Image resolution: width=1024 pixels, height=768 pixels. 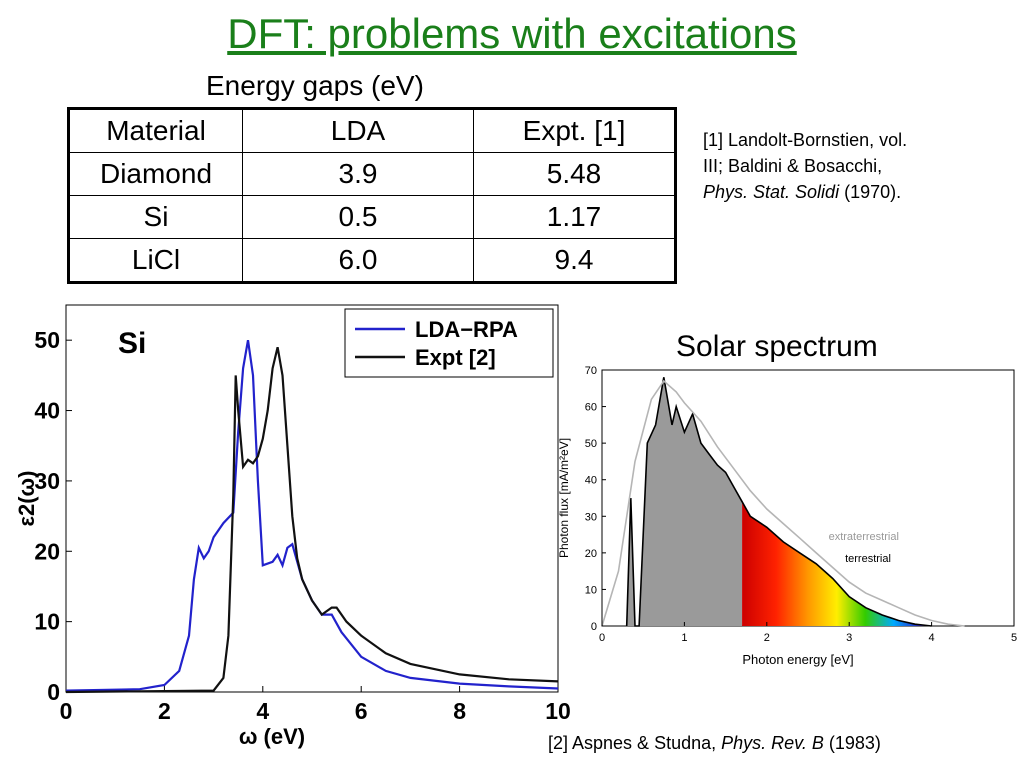 I want to click on x-tick-label: 3, so click(x=849, y=638).